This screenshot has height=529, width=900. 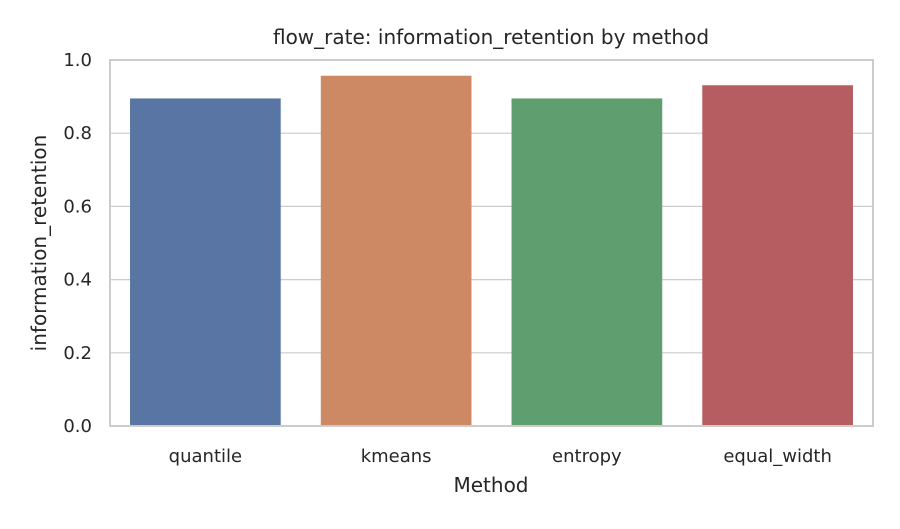 What do you see at coordinates (77, 426) in the screenshot?
I see `y-tick-label: 0.0` at bounding box center [77, 426].